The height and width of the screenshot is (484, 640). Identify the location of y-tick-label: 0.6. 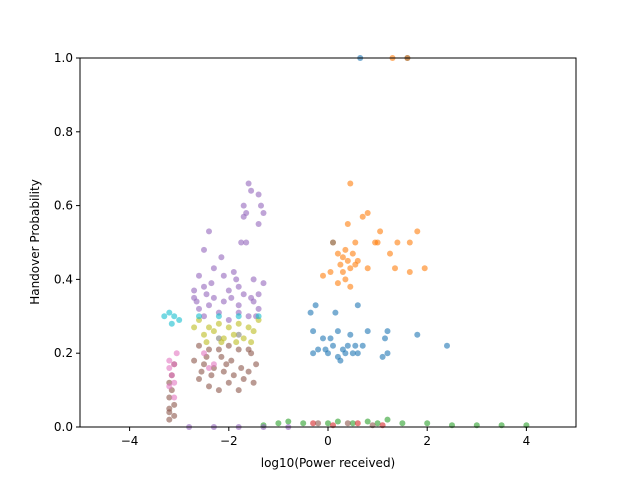
(63, 206).